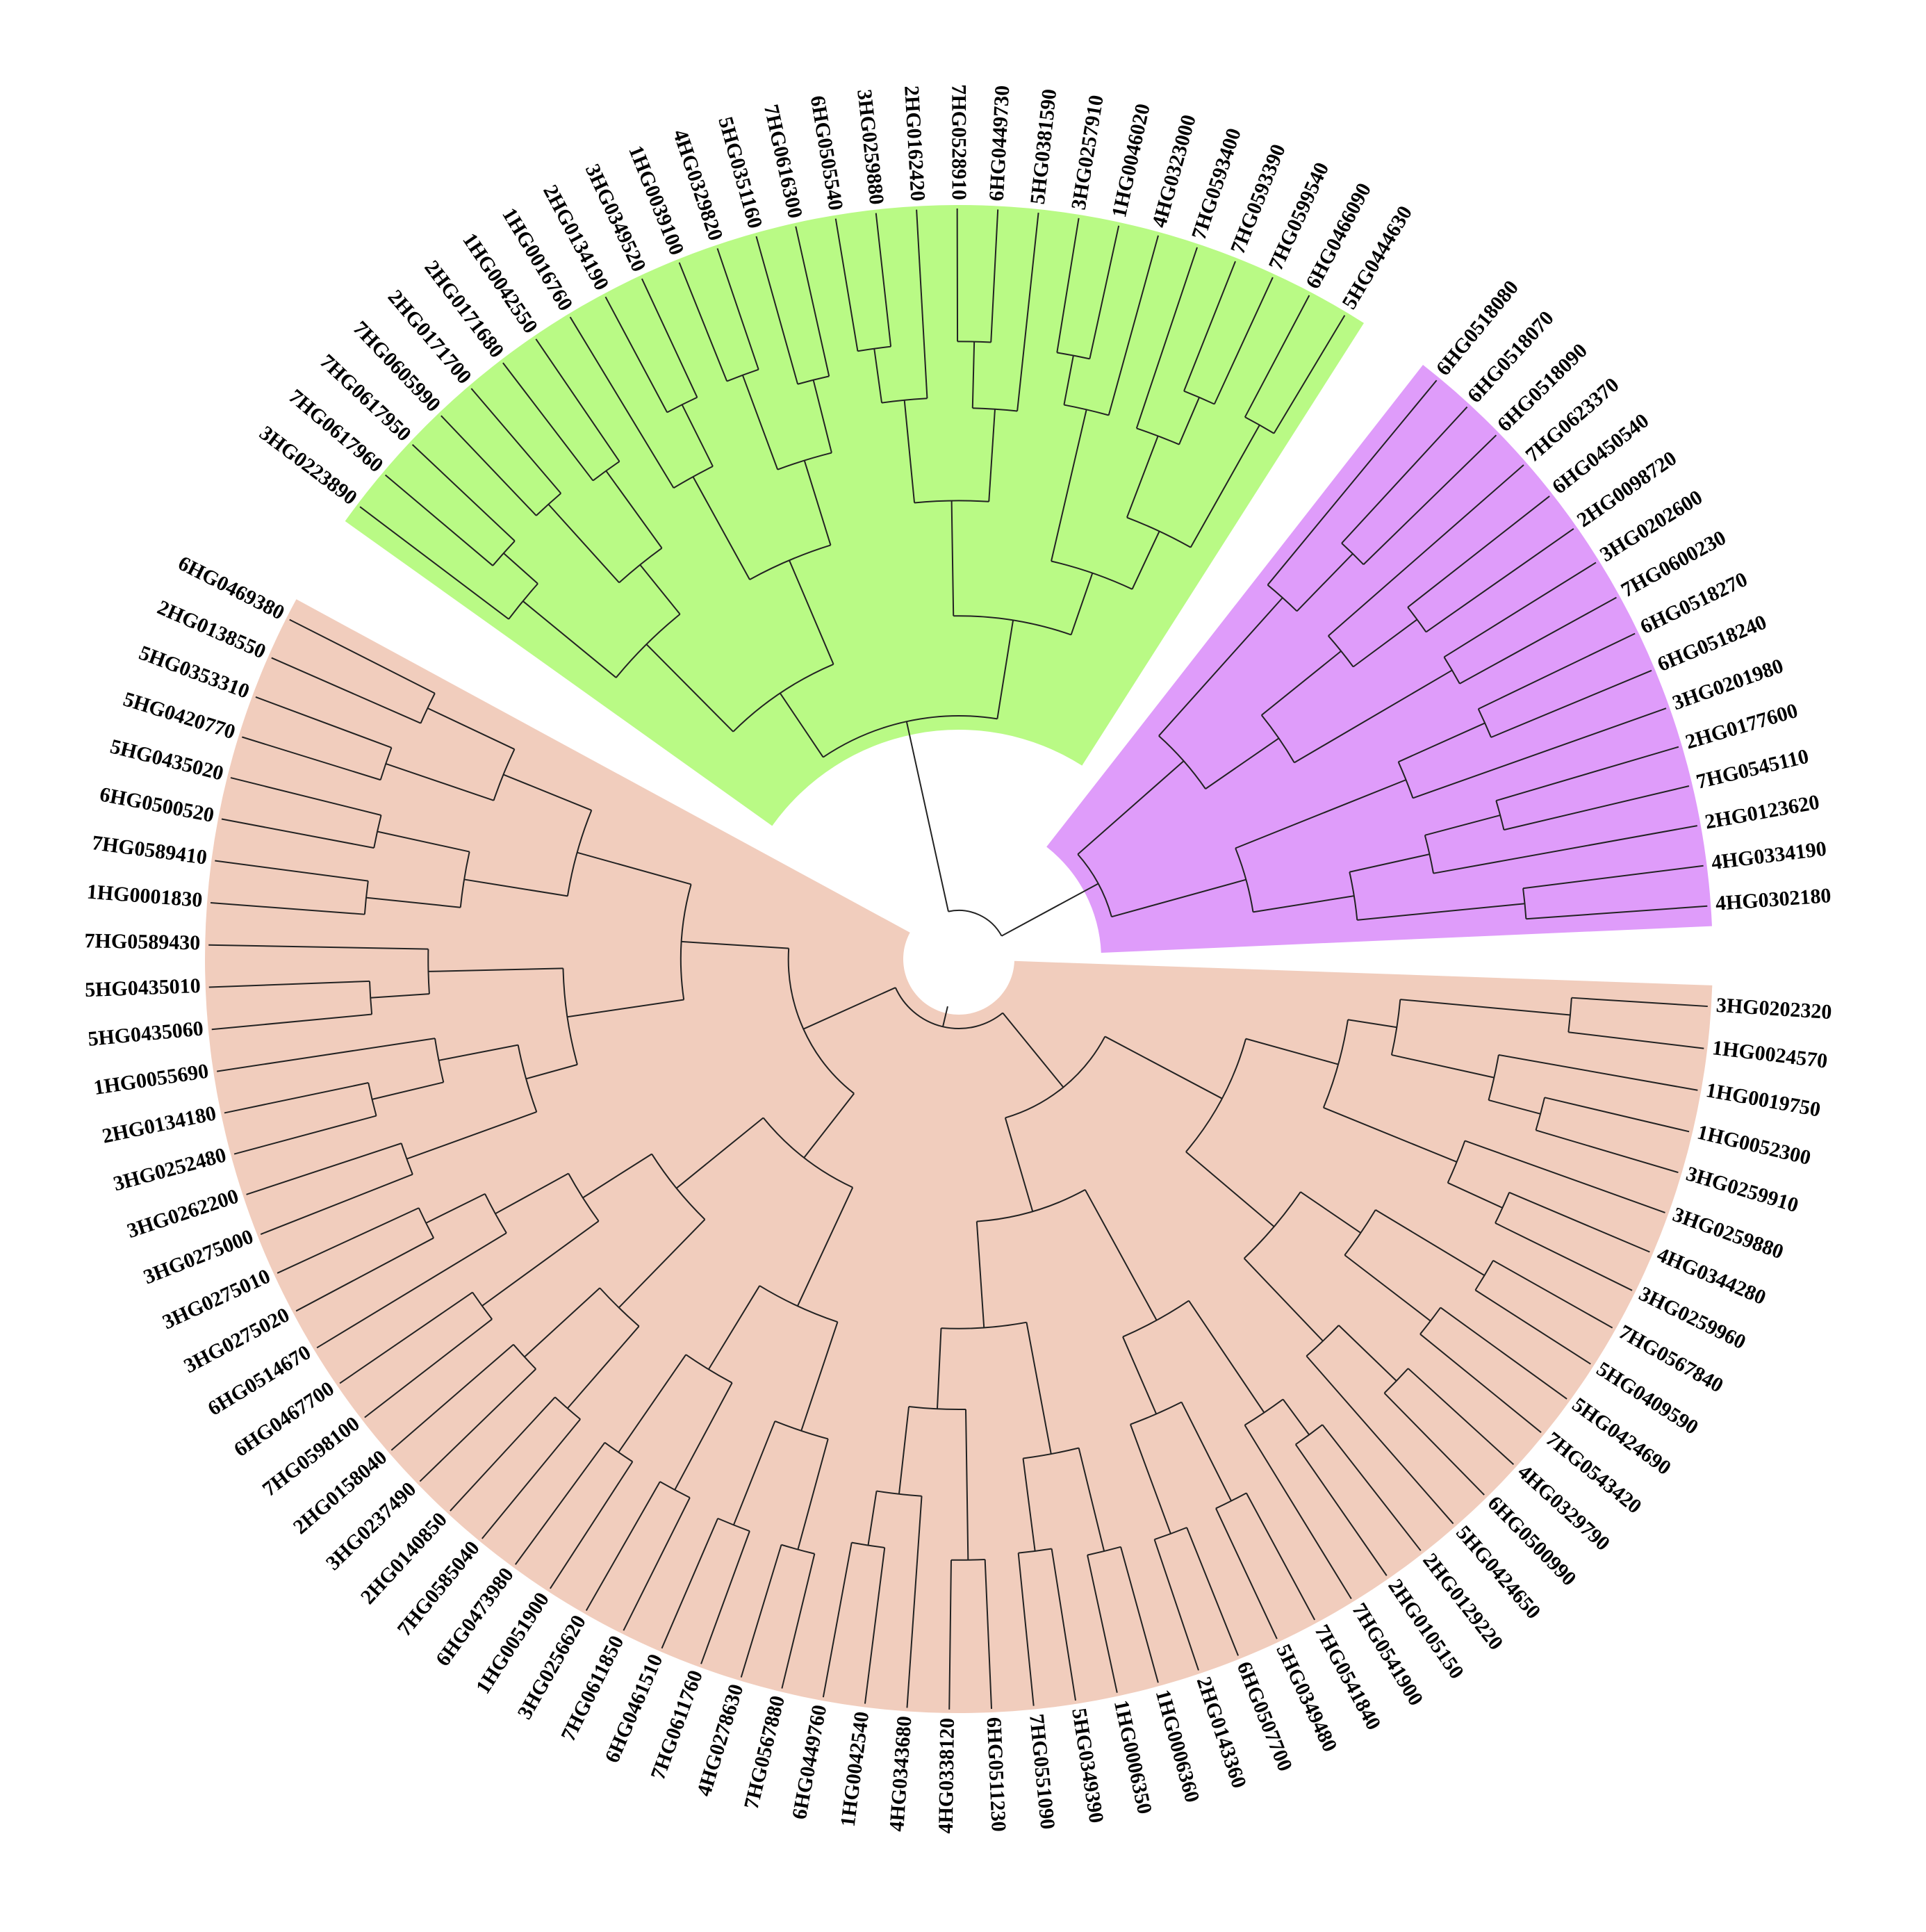 This screenshot has height=1932, width=1926. Describe the element at coordinates (1379, 659) in the screenshot. I see `clade-sector-purple` at that location.